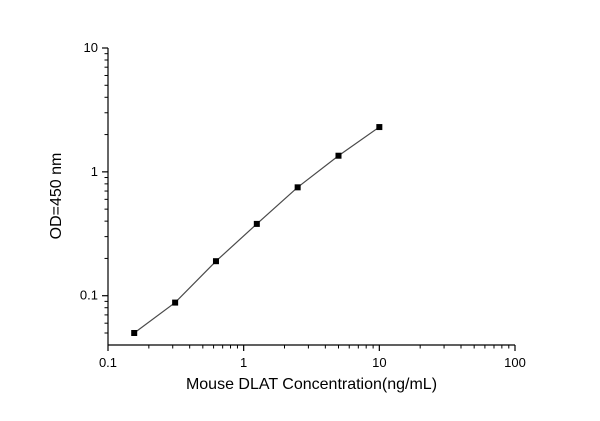  What do you see at coordinates (91, 47) in the screenshot?
I see `y-tick-label: 10` at bounding box center [91, 47].